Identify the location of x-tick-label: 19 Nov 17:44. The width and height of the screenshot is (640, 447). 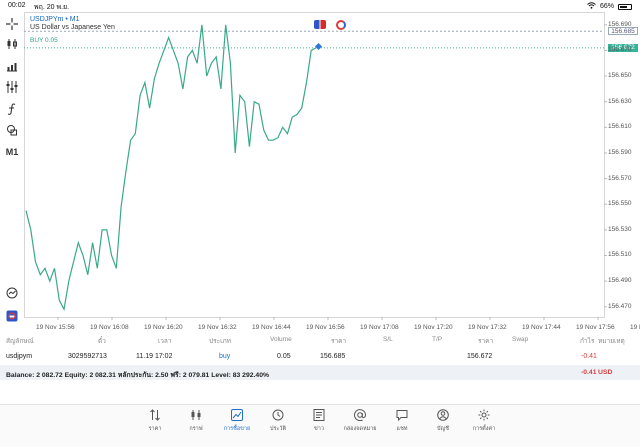
(541, 327).